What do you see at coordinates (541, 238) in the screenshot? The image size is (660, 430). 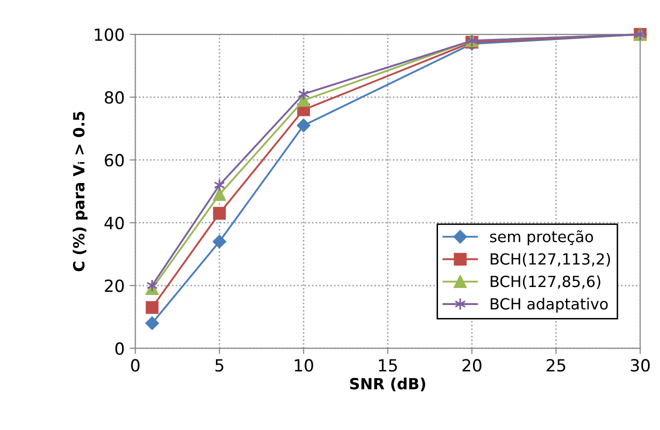 I see `legend-label: sem proteção` at bounding box center [541, 238].